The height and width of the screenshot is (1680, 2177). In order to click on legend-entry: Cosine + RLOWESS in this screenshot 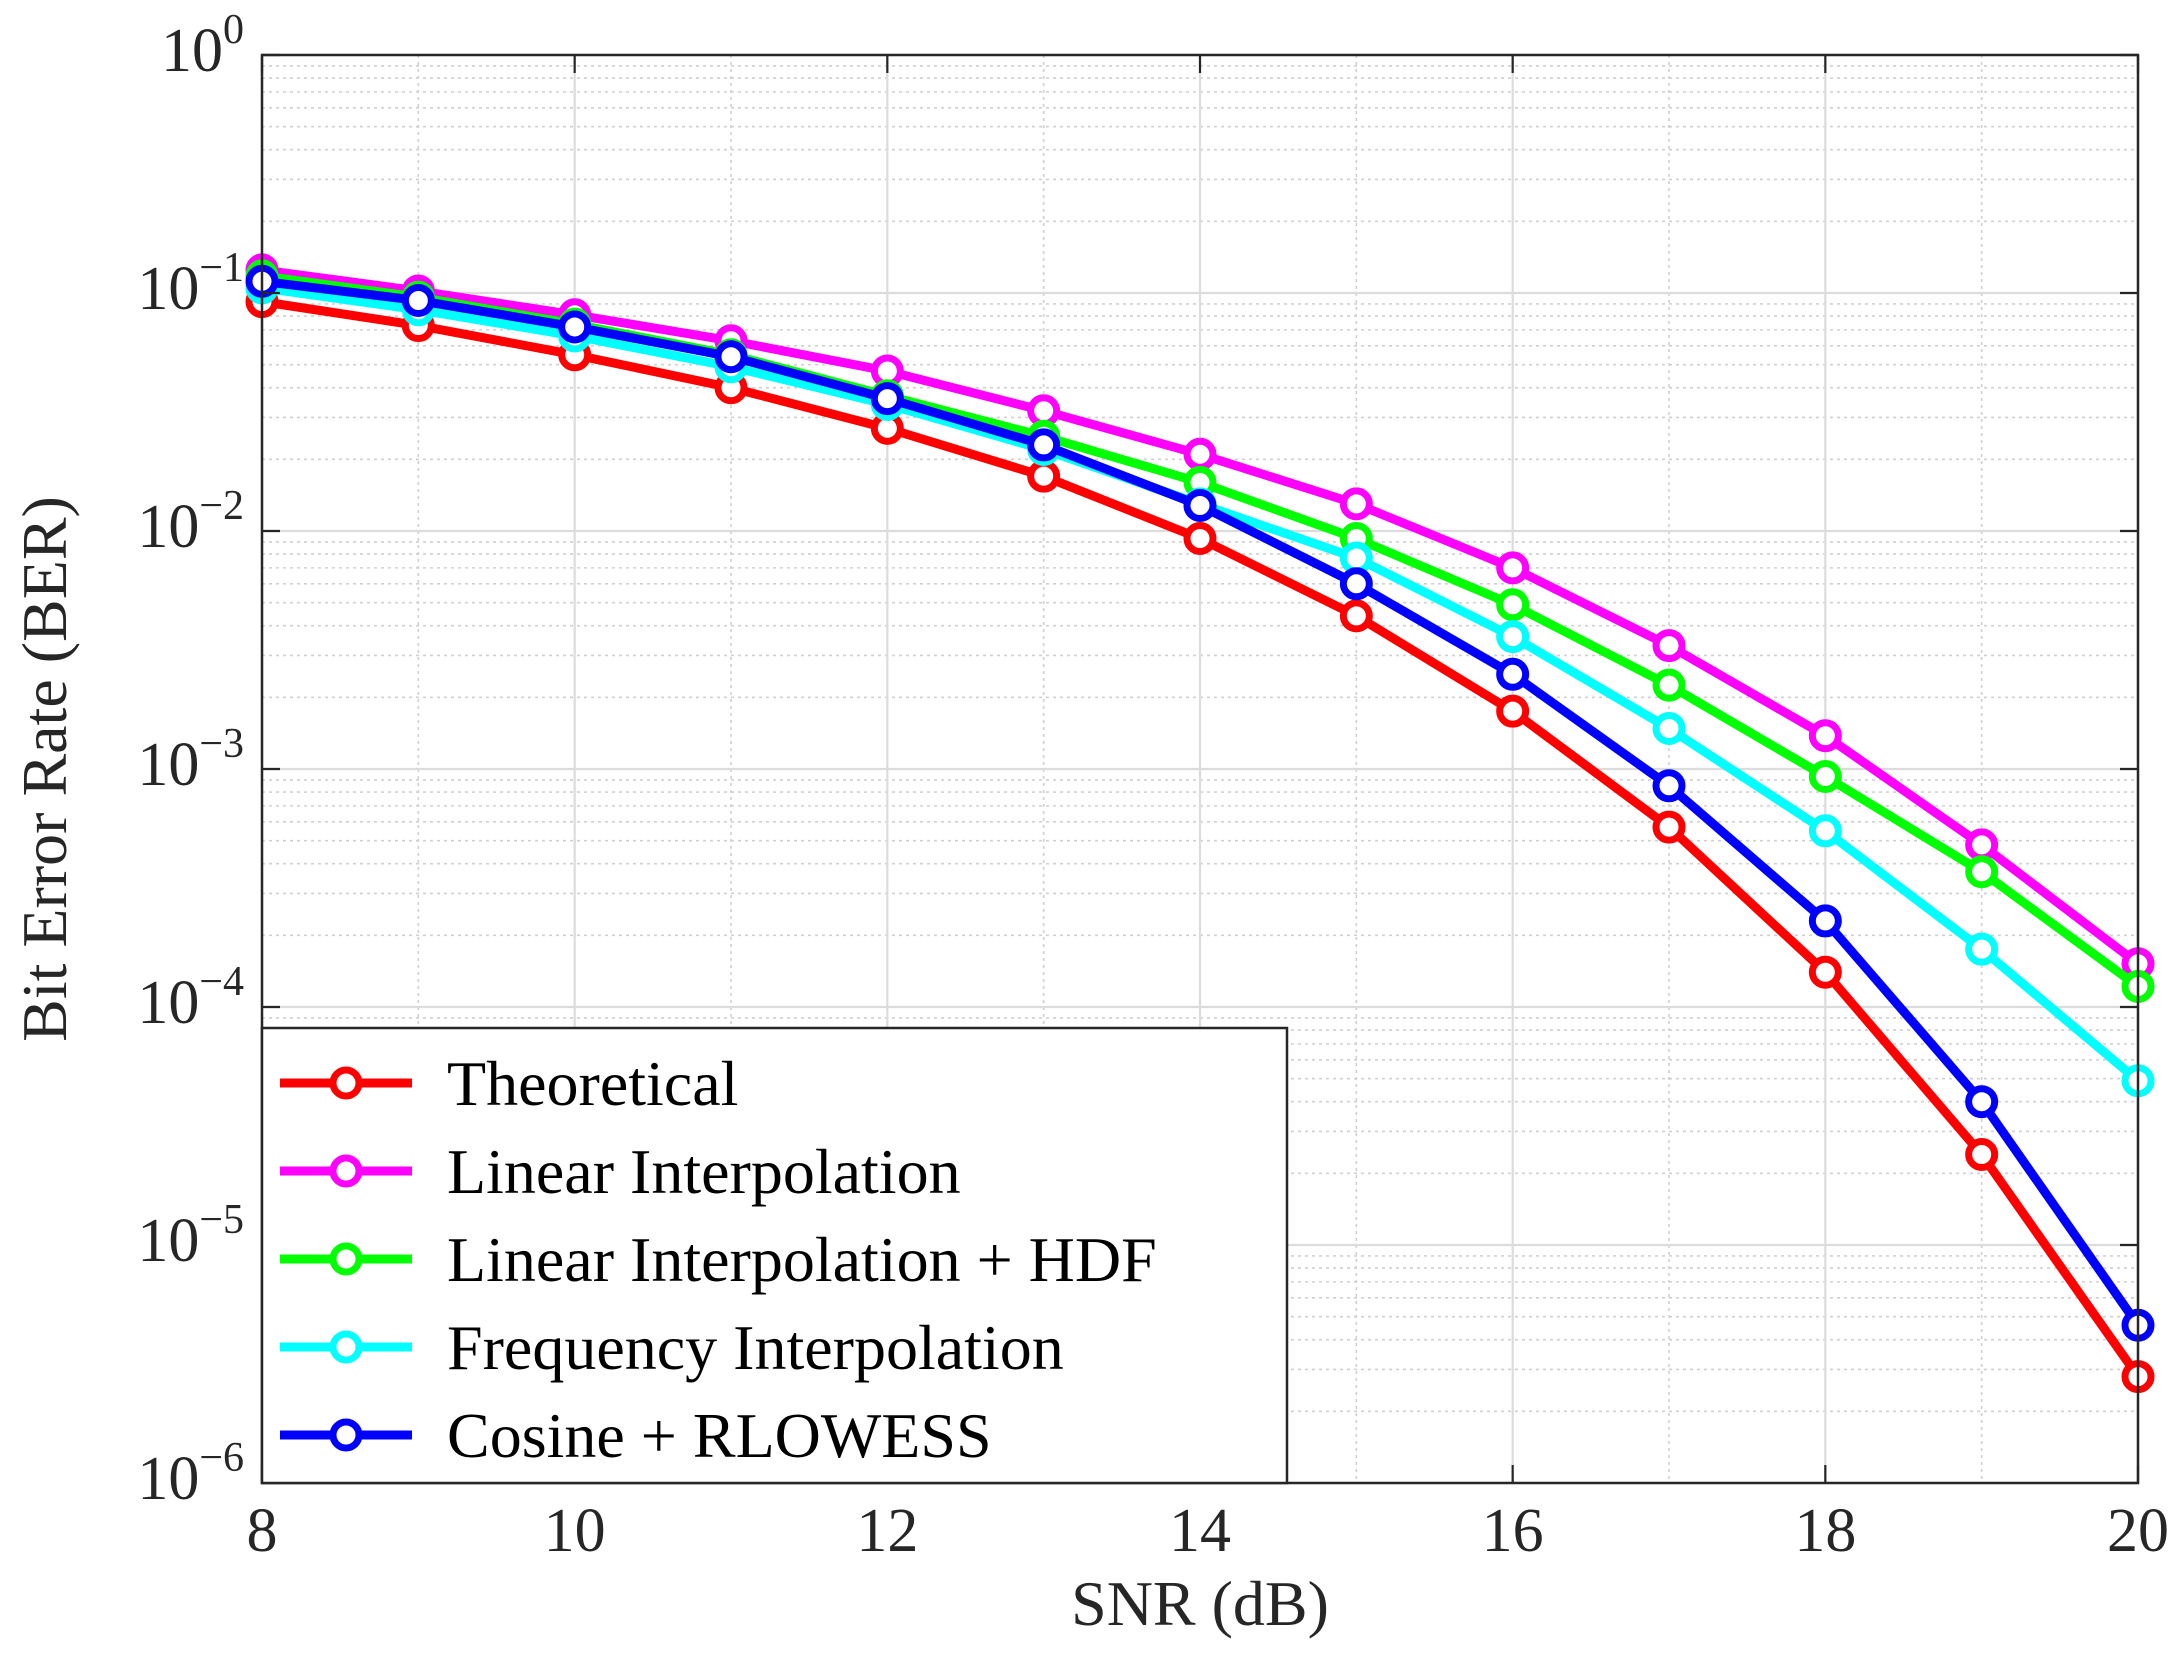, I will do `click(636, 1435)`.